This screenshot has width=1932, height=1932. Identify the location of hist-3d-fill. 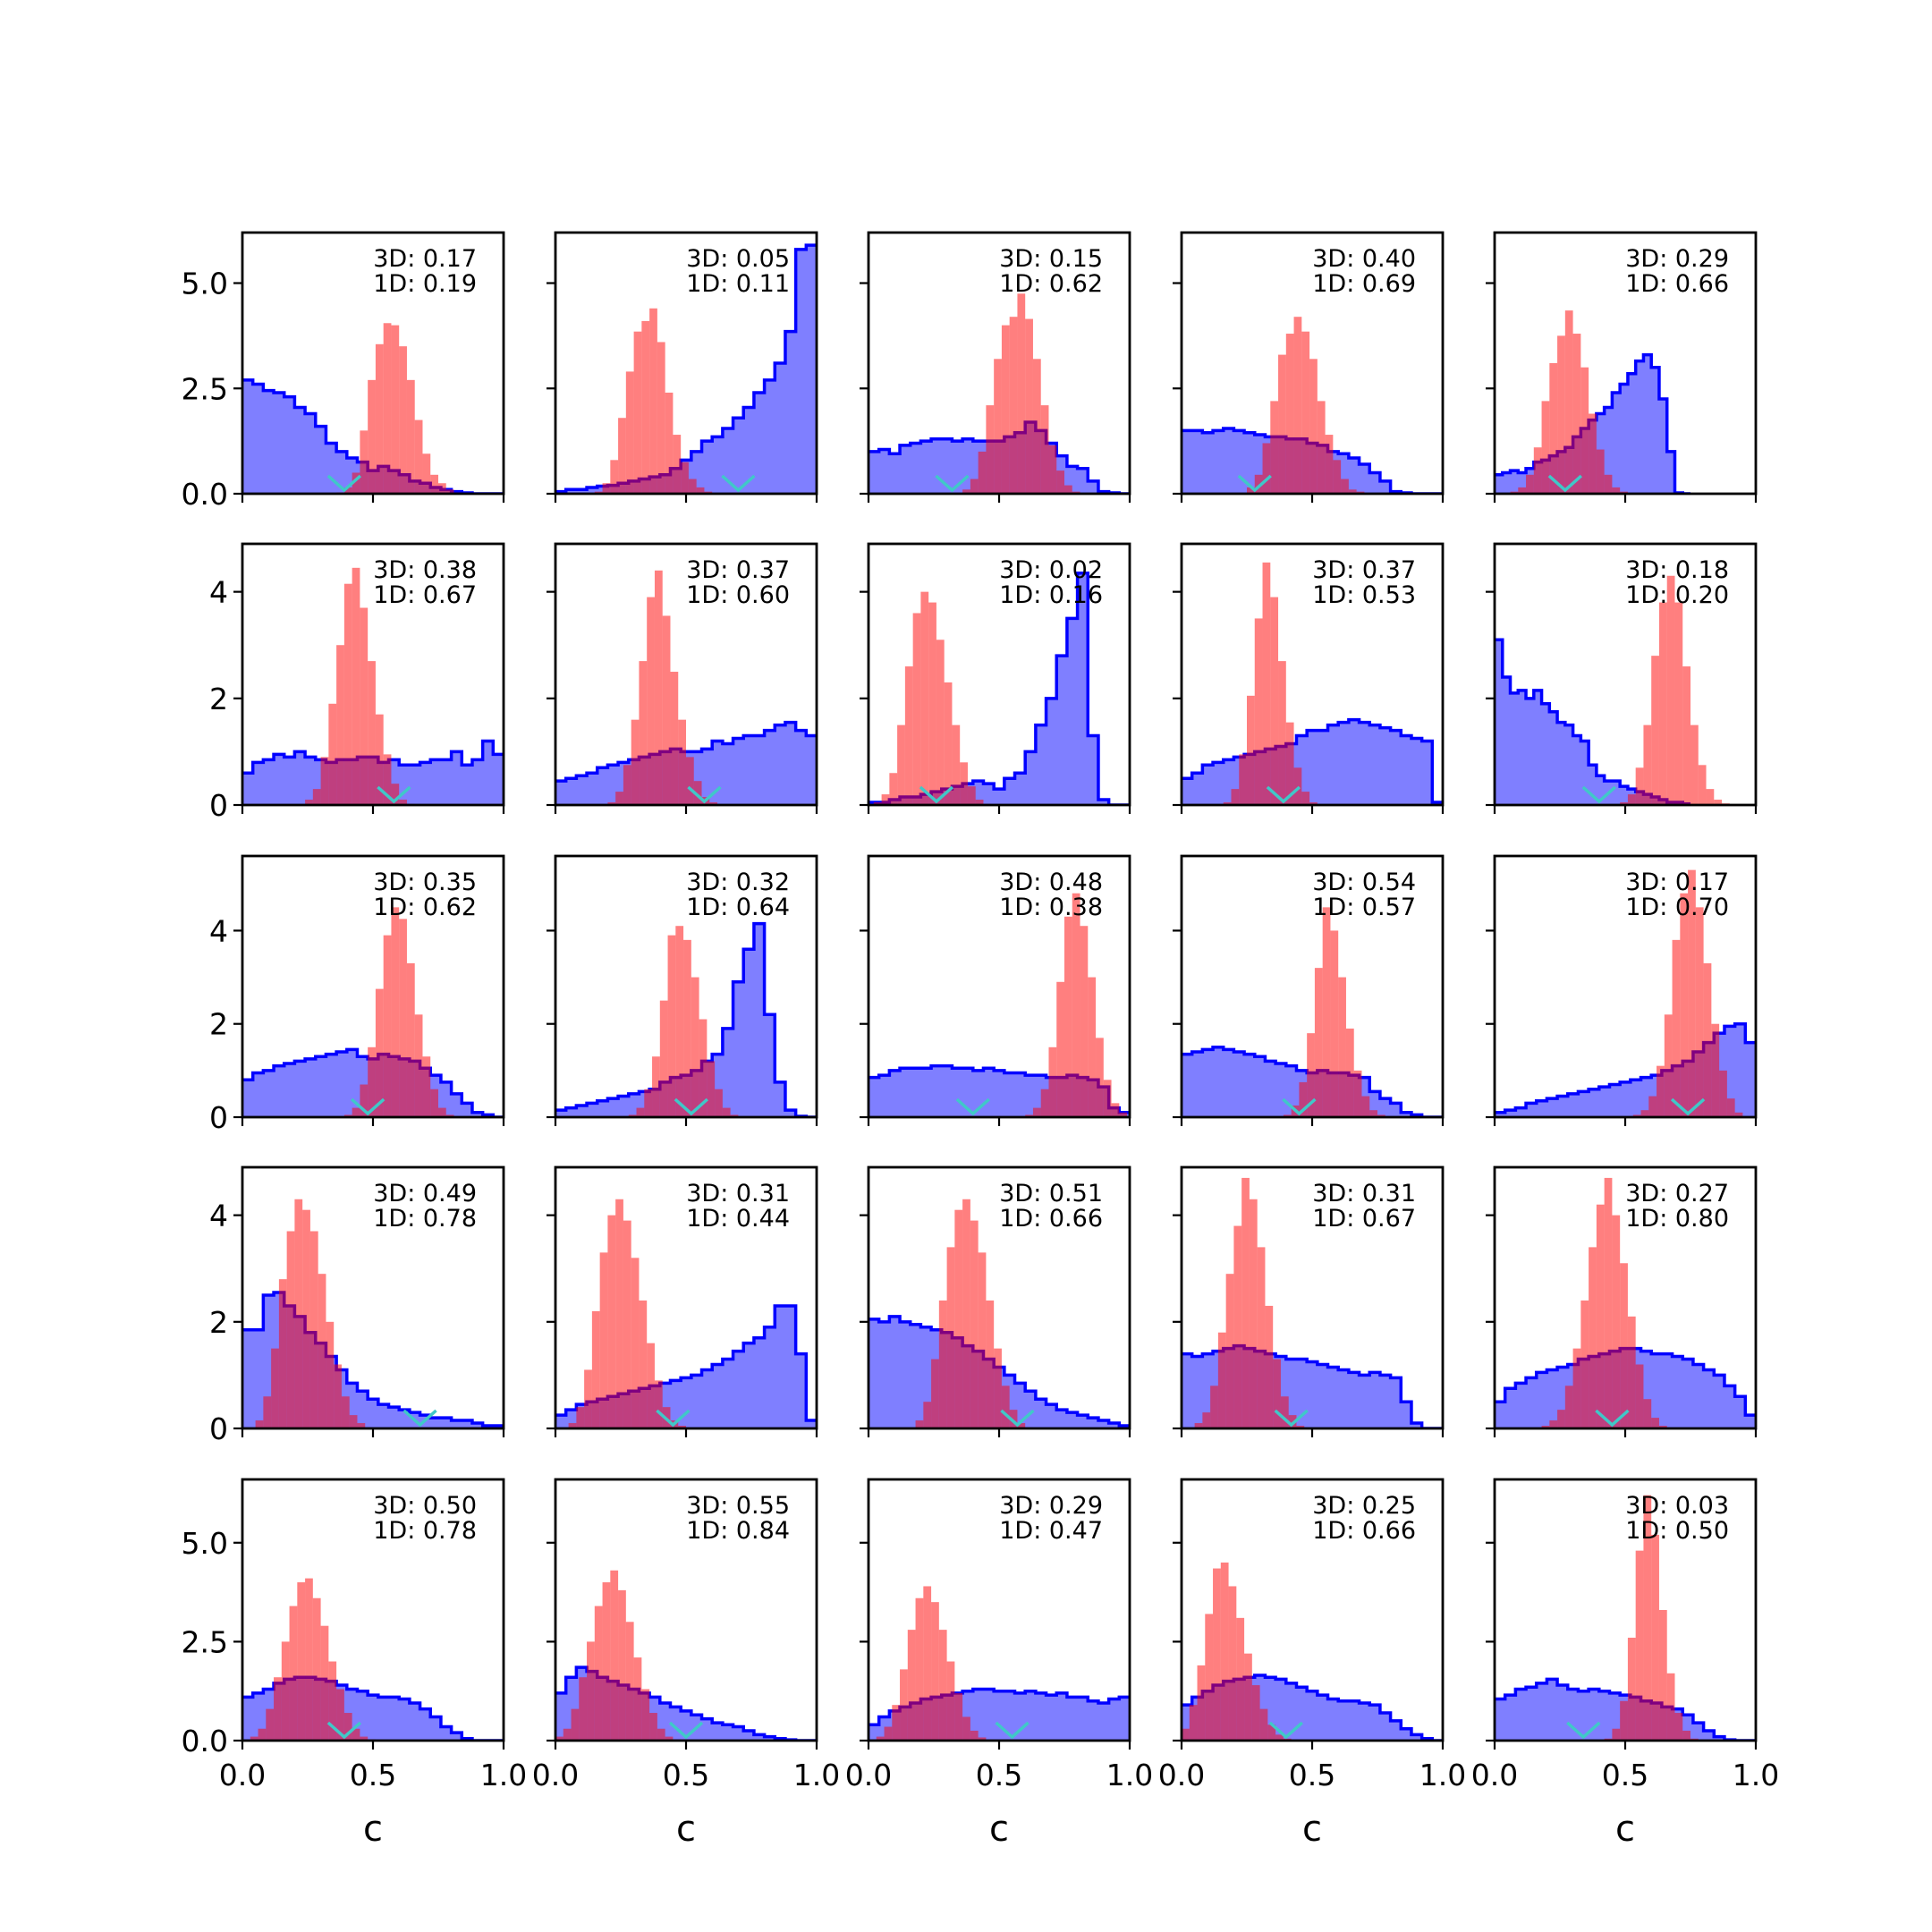
(999, 688).